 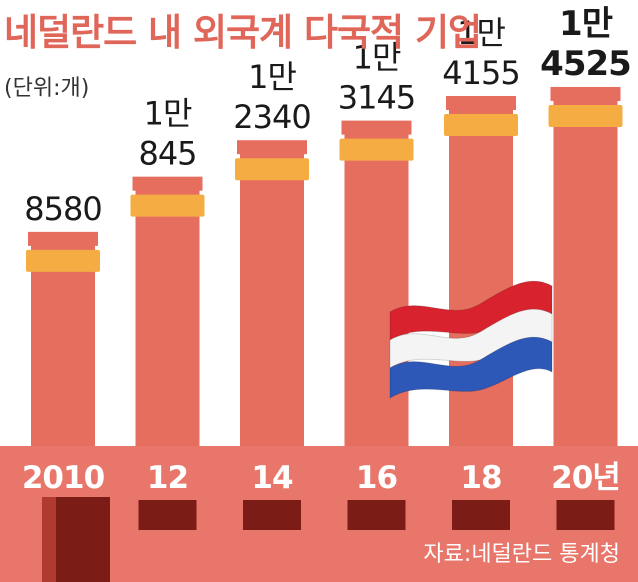 I want to click on unit-label: (단위:개), so click(x=47, y=88).